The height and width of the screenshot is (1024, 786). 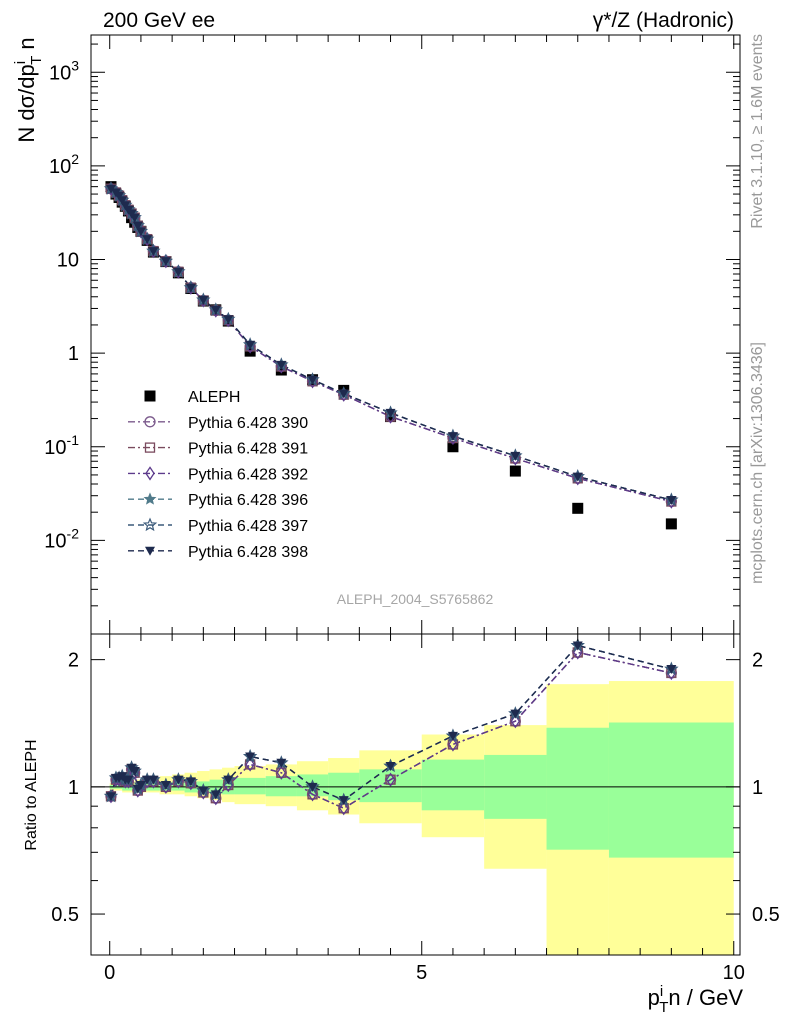 What do you see at coordinates (61, 445) in the screenshot?
I see `main-y-tick-label: 10⁻¹` at bounding box center [61, 445].